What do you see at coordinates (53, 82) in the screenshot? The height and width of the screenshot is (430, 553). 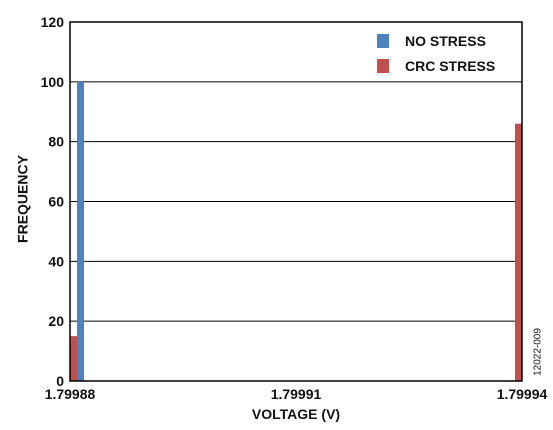 I see `y-tick-label: 100` at bounding box center [53, 82].